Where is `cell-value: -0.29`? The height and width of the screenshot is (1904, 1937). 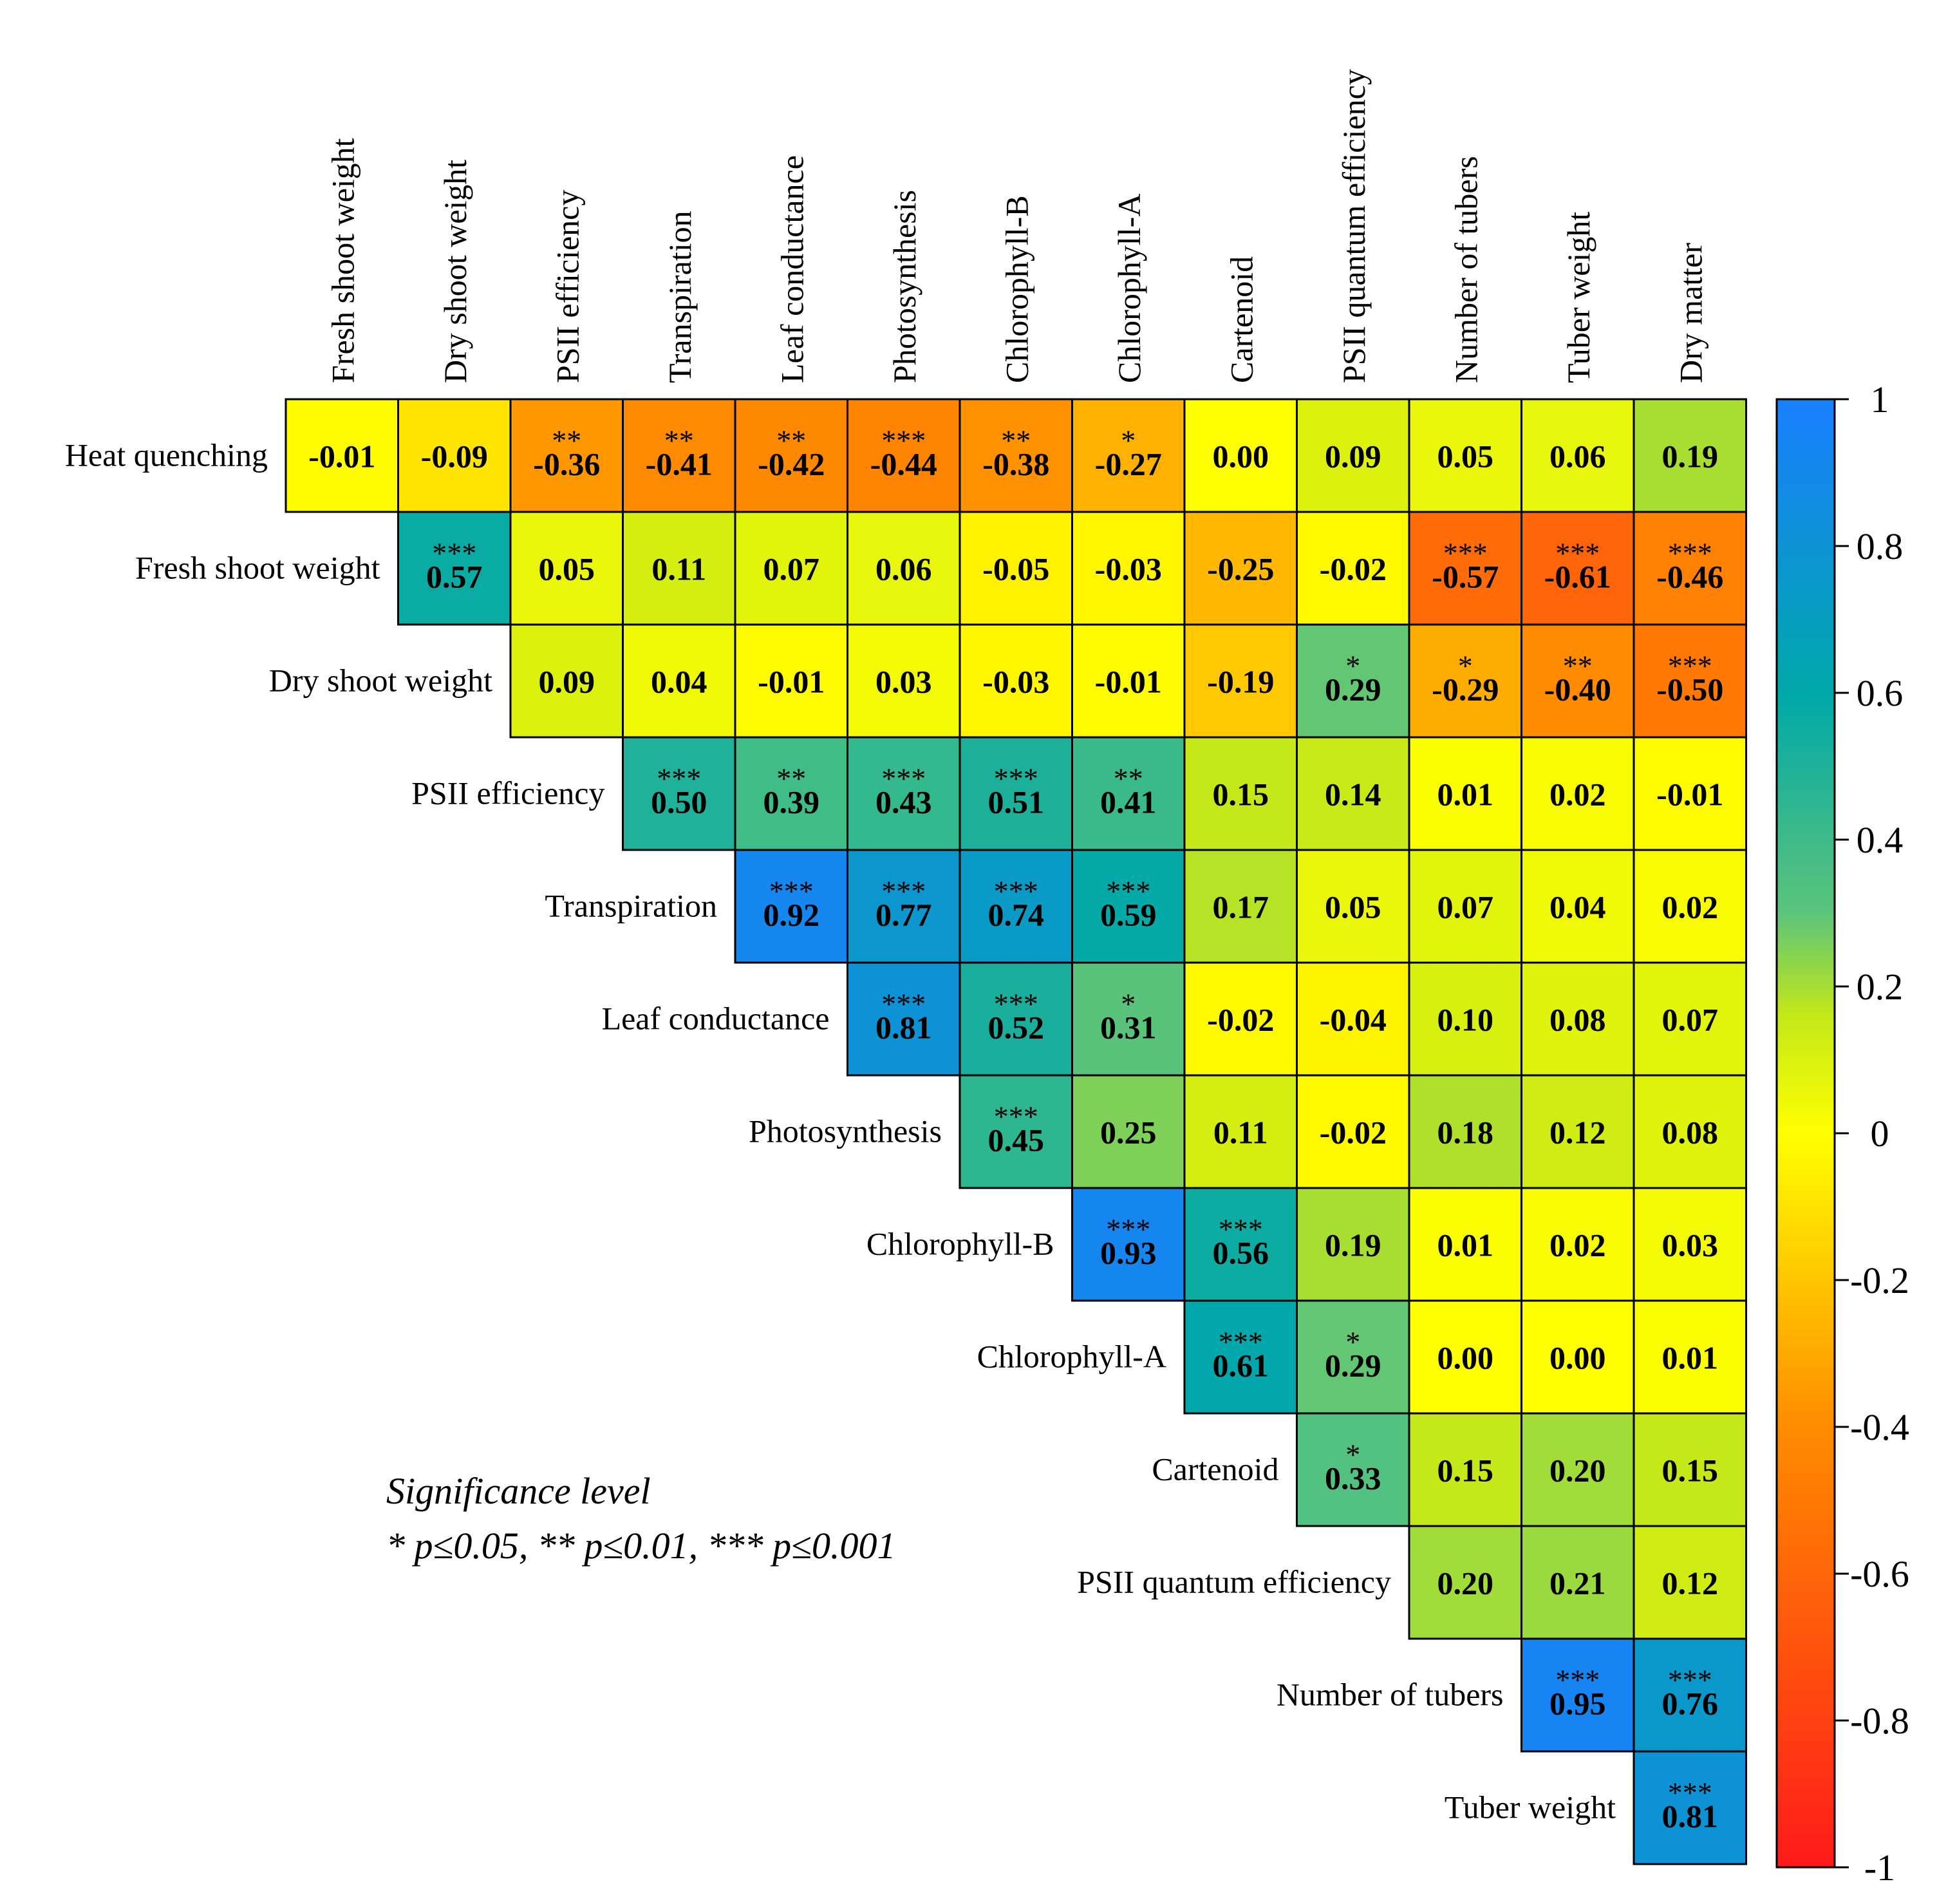
cell-value: -0.29 is located at coordinates (1465, 690).